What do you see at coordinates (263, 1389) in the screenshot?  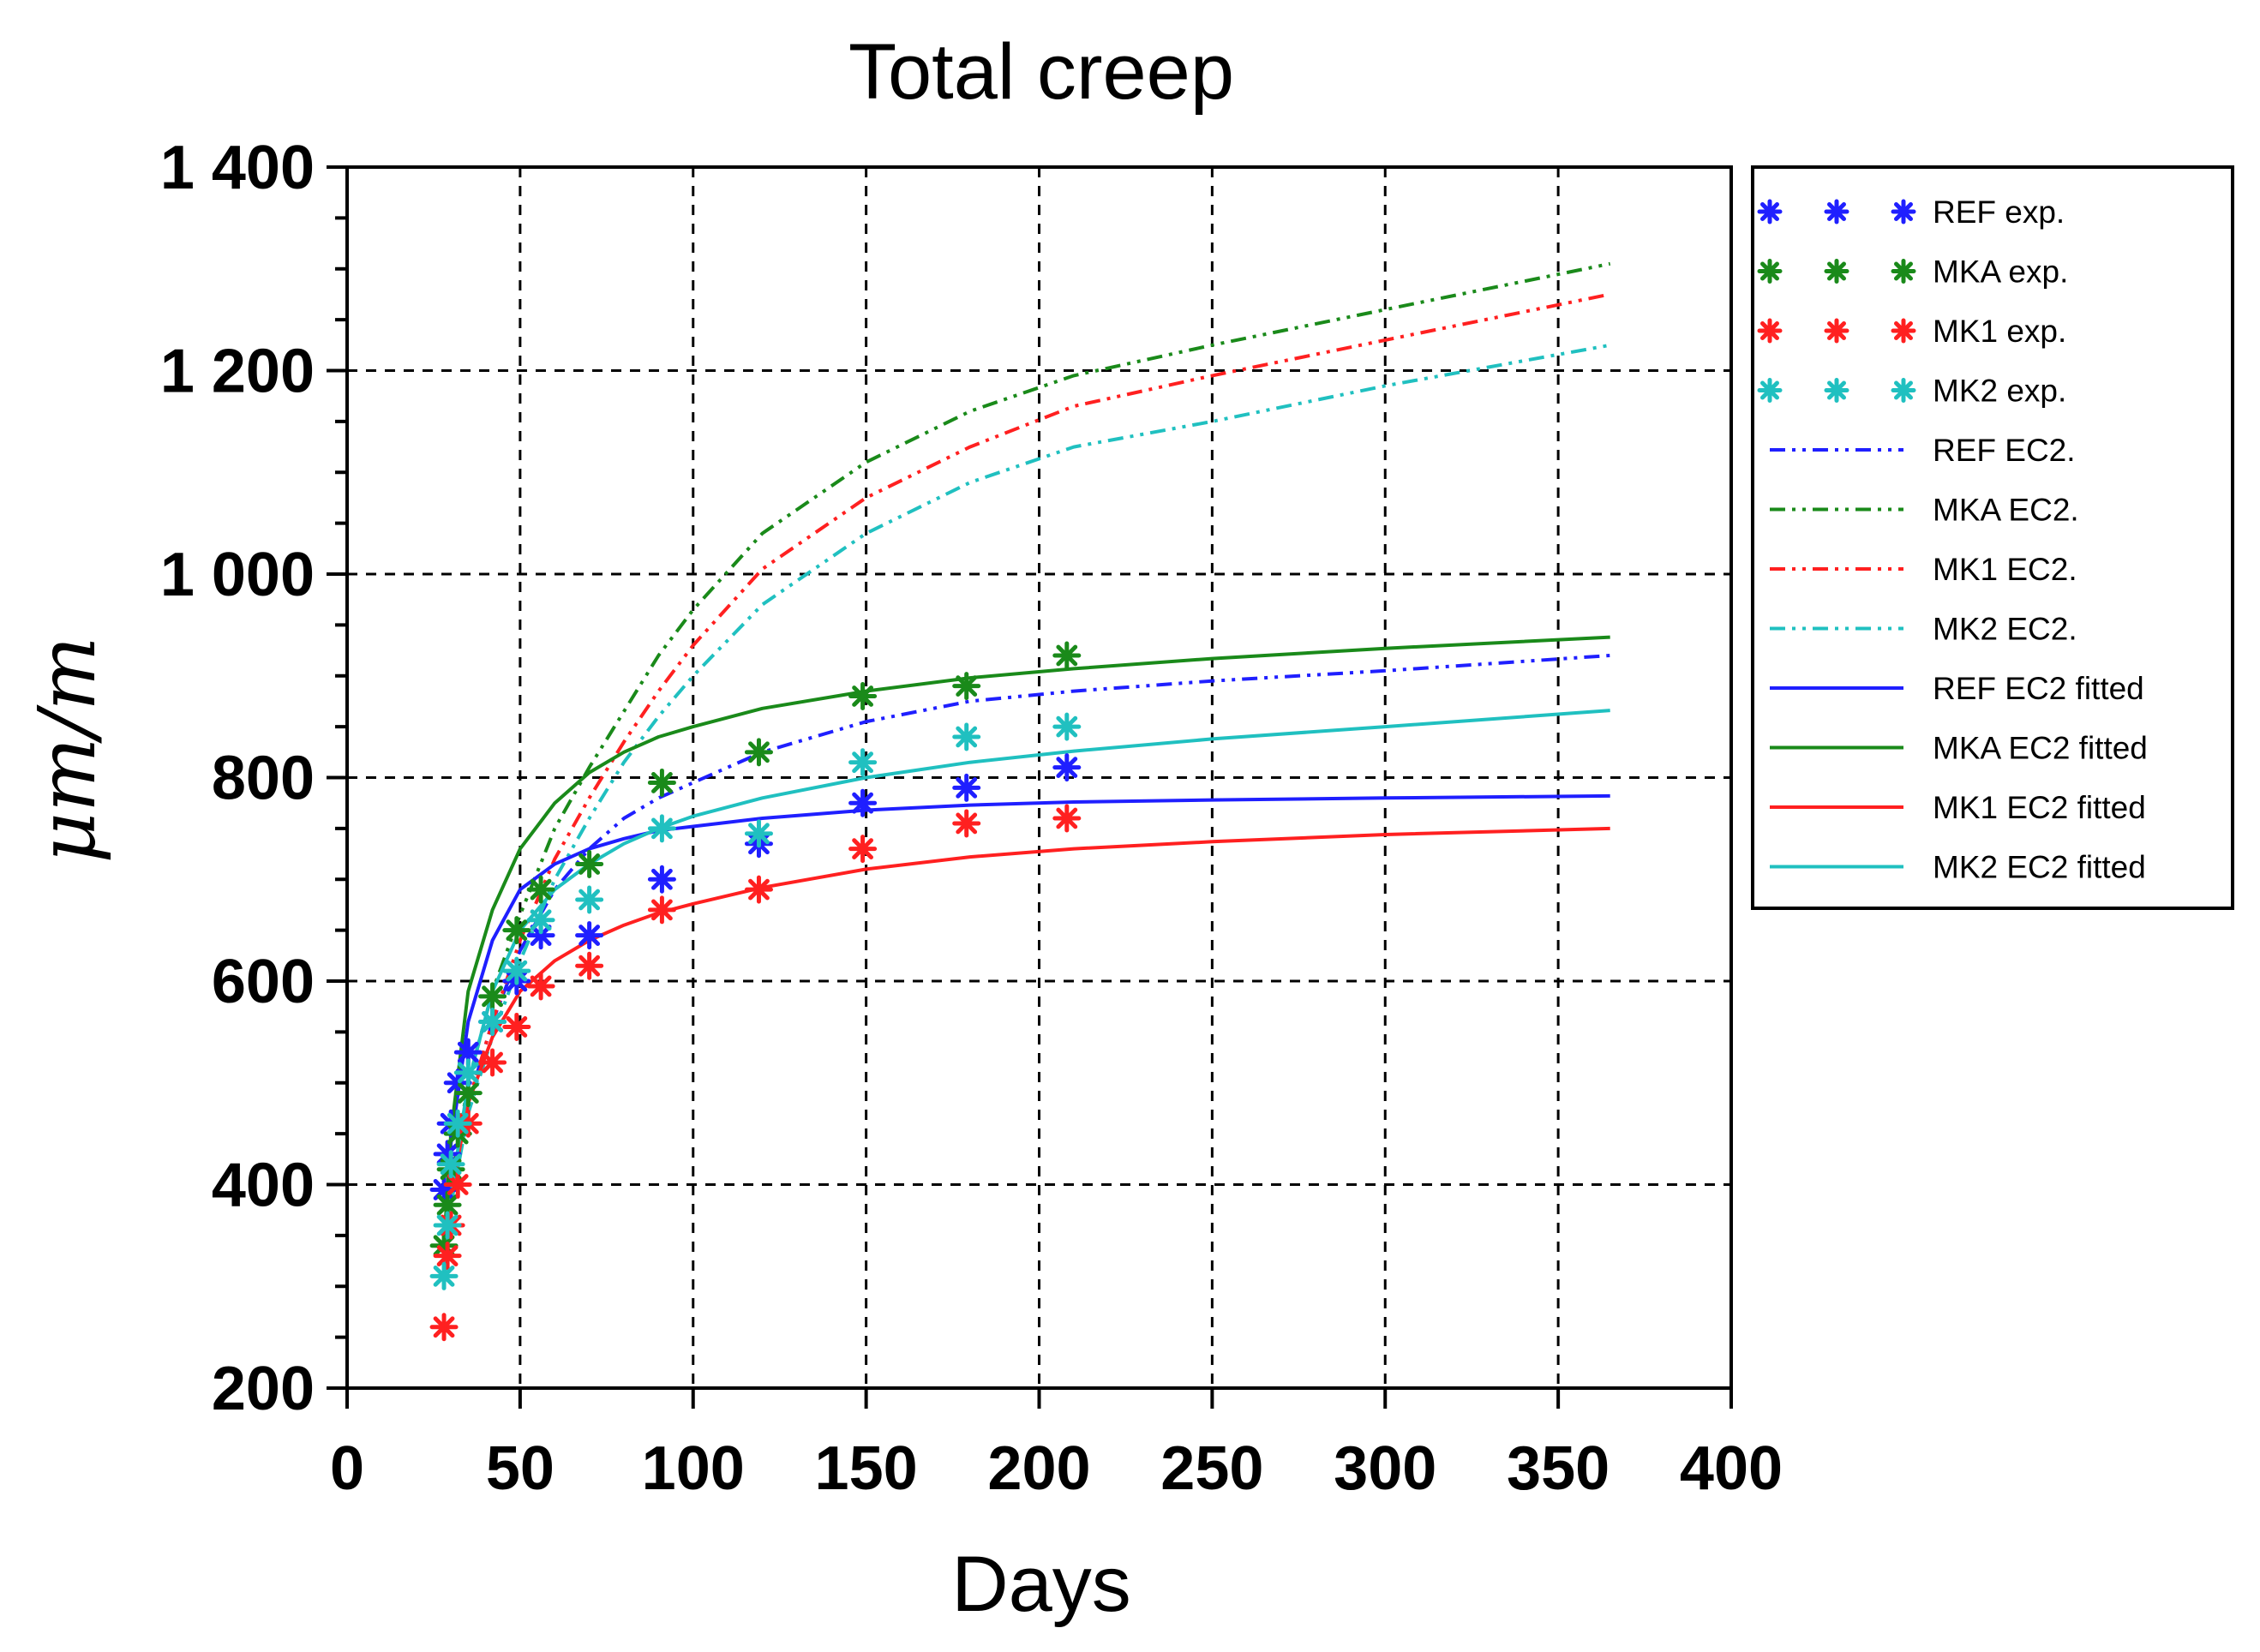 I see `y-tick-label: 200` at bounding box center [263, 1389].